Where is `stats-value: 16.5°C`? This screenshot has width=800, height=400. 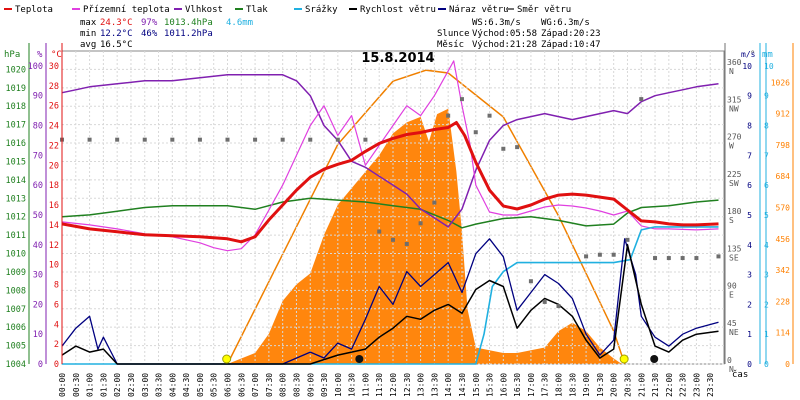
stats-value: 16.5°C is located at coordinates (116, 45).